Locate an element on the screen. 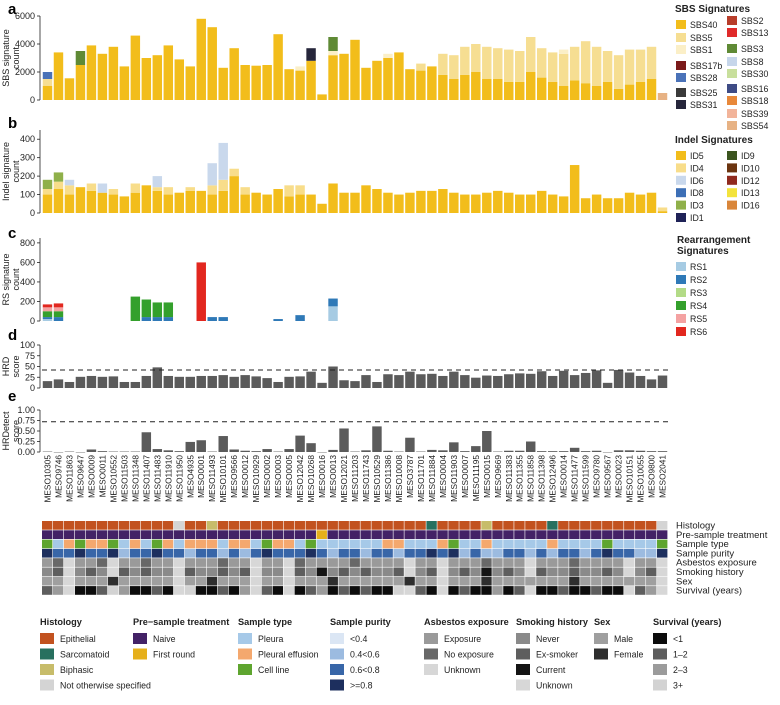 The image size is (780, 705). sample-label: MESO11386 is located at coordinates (388, 478).